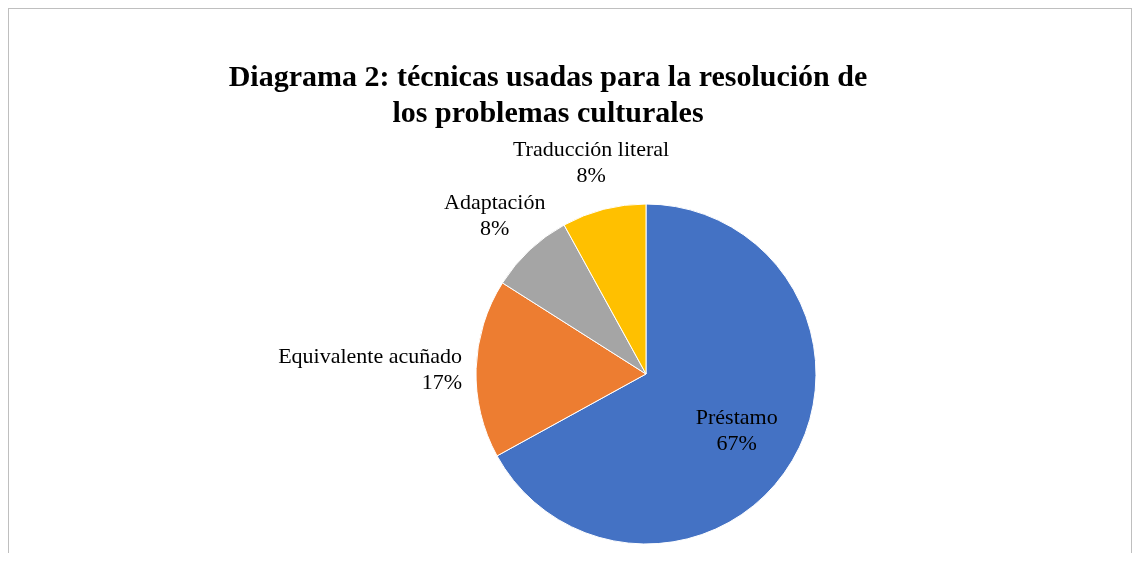 The width and height of the screenshot is (1140, 561). Describe the element at coordinates (591, 148) in the screenshot. I see `slice-label: Traducción literal` at that location.